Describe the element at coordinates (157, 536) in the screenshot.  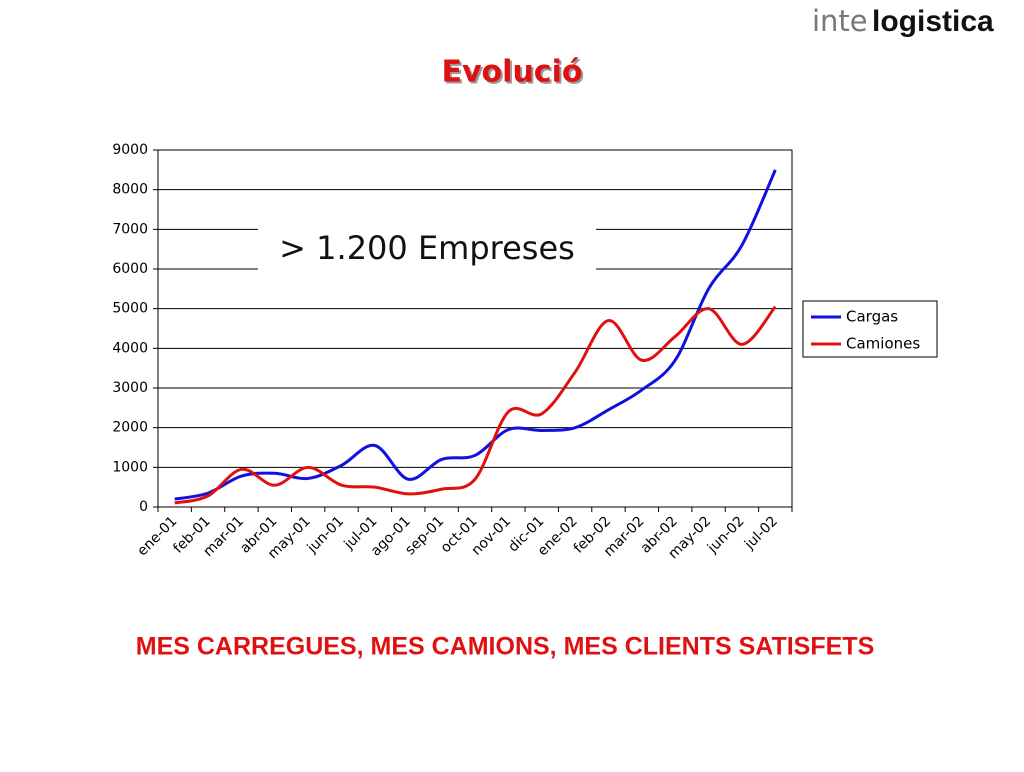
I see `x-tick-label: ene-01` at that location.